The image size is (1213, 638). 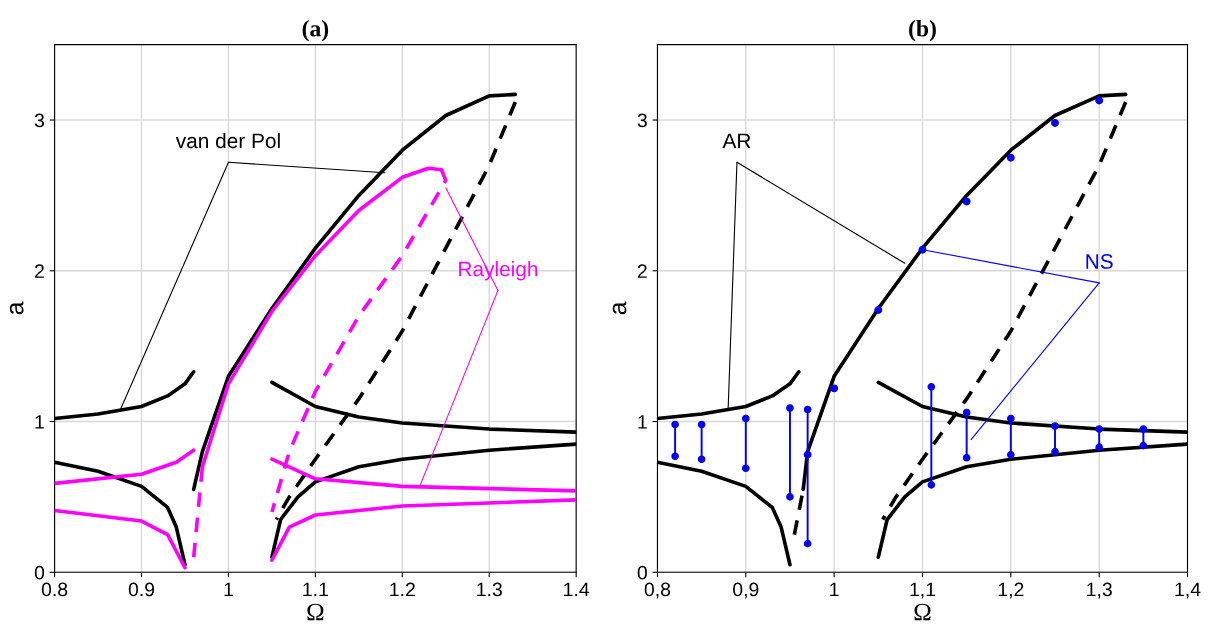 I want to click on x-tick-label: 1.2, so click(x=402, y=589).